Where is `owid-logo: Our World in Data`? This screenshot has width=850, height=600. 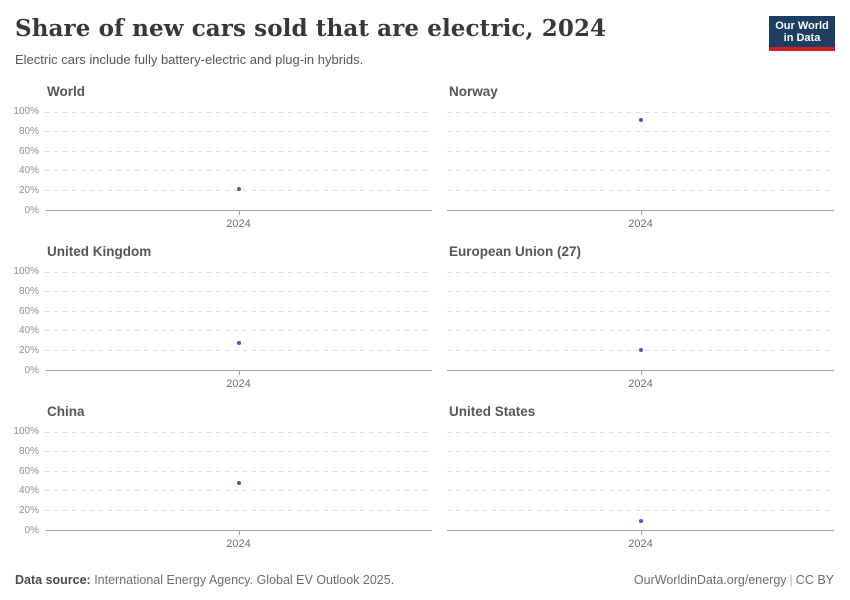
owid-logo: Our World in Data is located at coordinates (802, 33).